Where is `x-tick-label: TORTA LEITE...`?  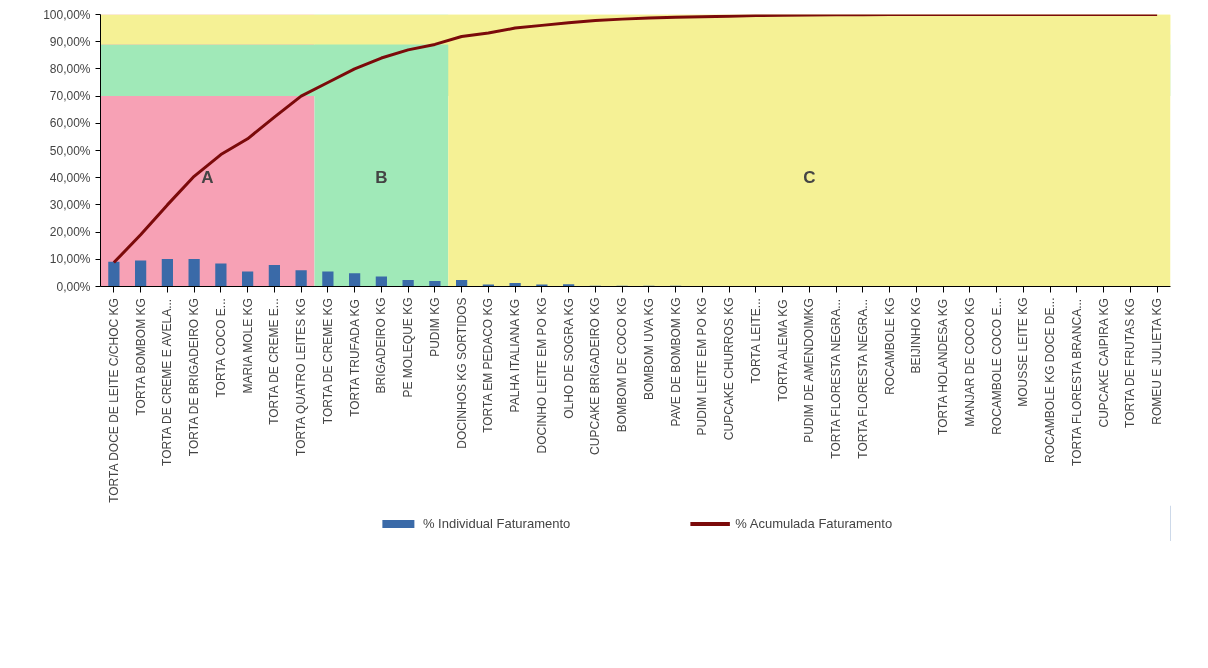
x-tick-label: TORTA LEITE... is located at coordinates (755, 341).